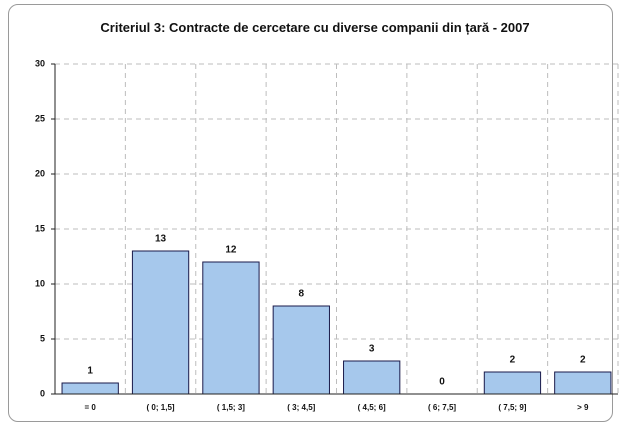  I want to click on y-tick-label: 5, so click(42, 338).